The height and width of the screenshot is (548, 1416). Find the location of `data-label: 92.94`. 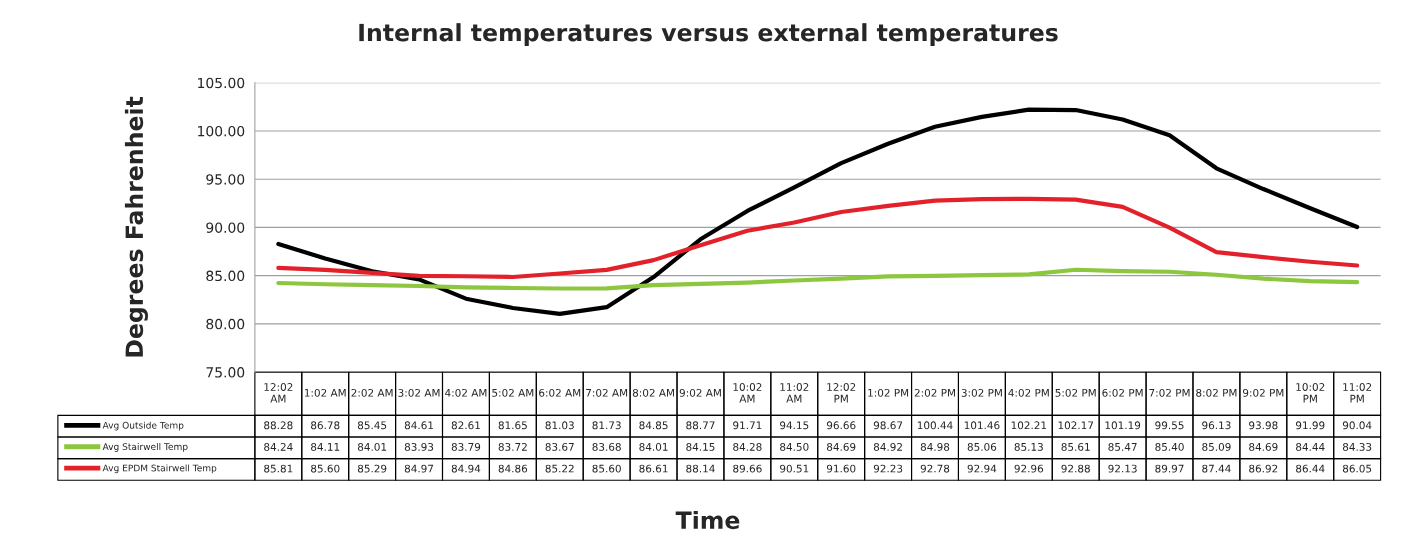

data-label: 92.94 is located at coordinates (982, 468).